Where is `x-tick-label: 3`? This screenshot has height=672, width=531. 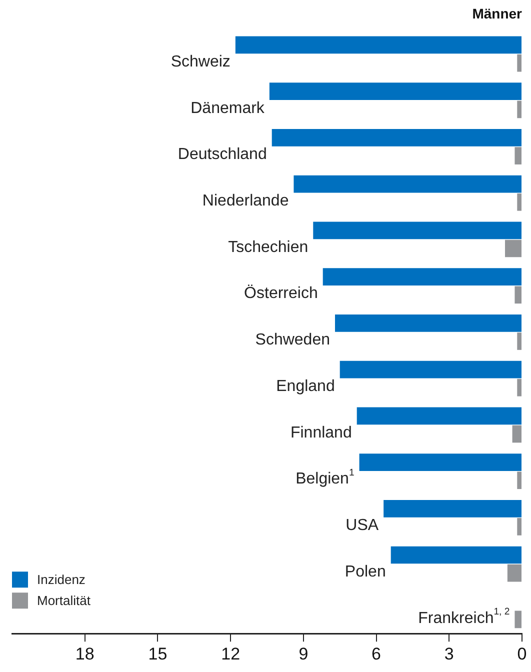
x-tick-label: 3 is located at coordinates (449, 654).